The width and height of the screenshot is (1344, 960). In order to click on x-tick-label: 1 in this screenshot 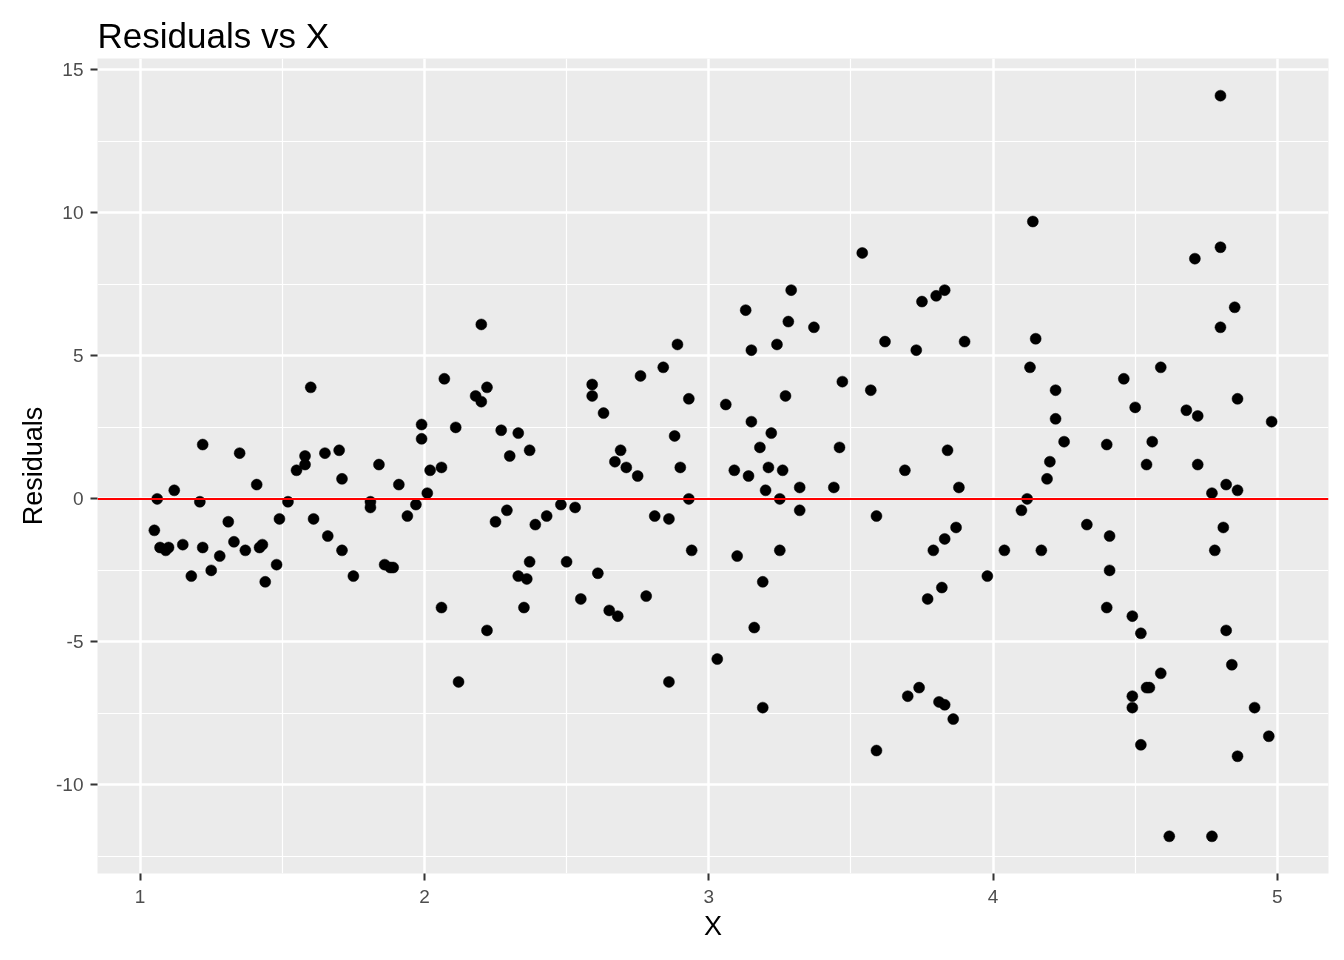, I will do `click(140, 896)`.